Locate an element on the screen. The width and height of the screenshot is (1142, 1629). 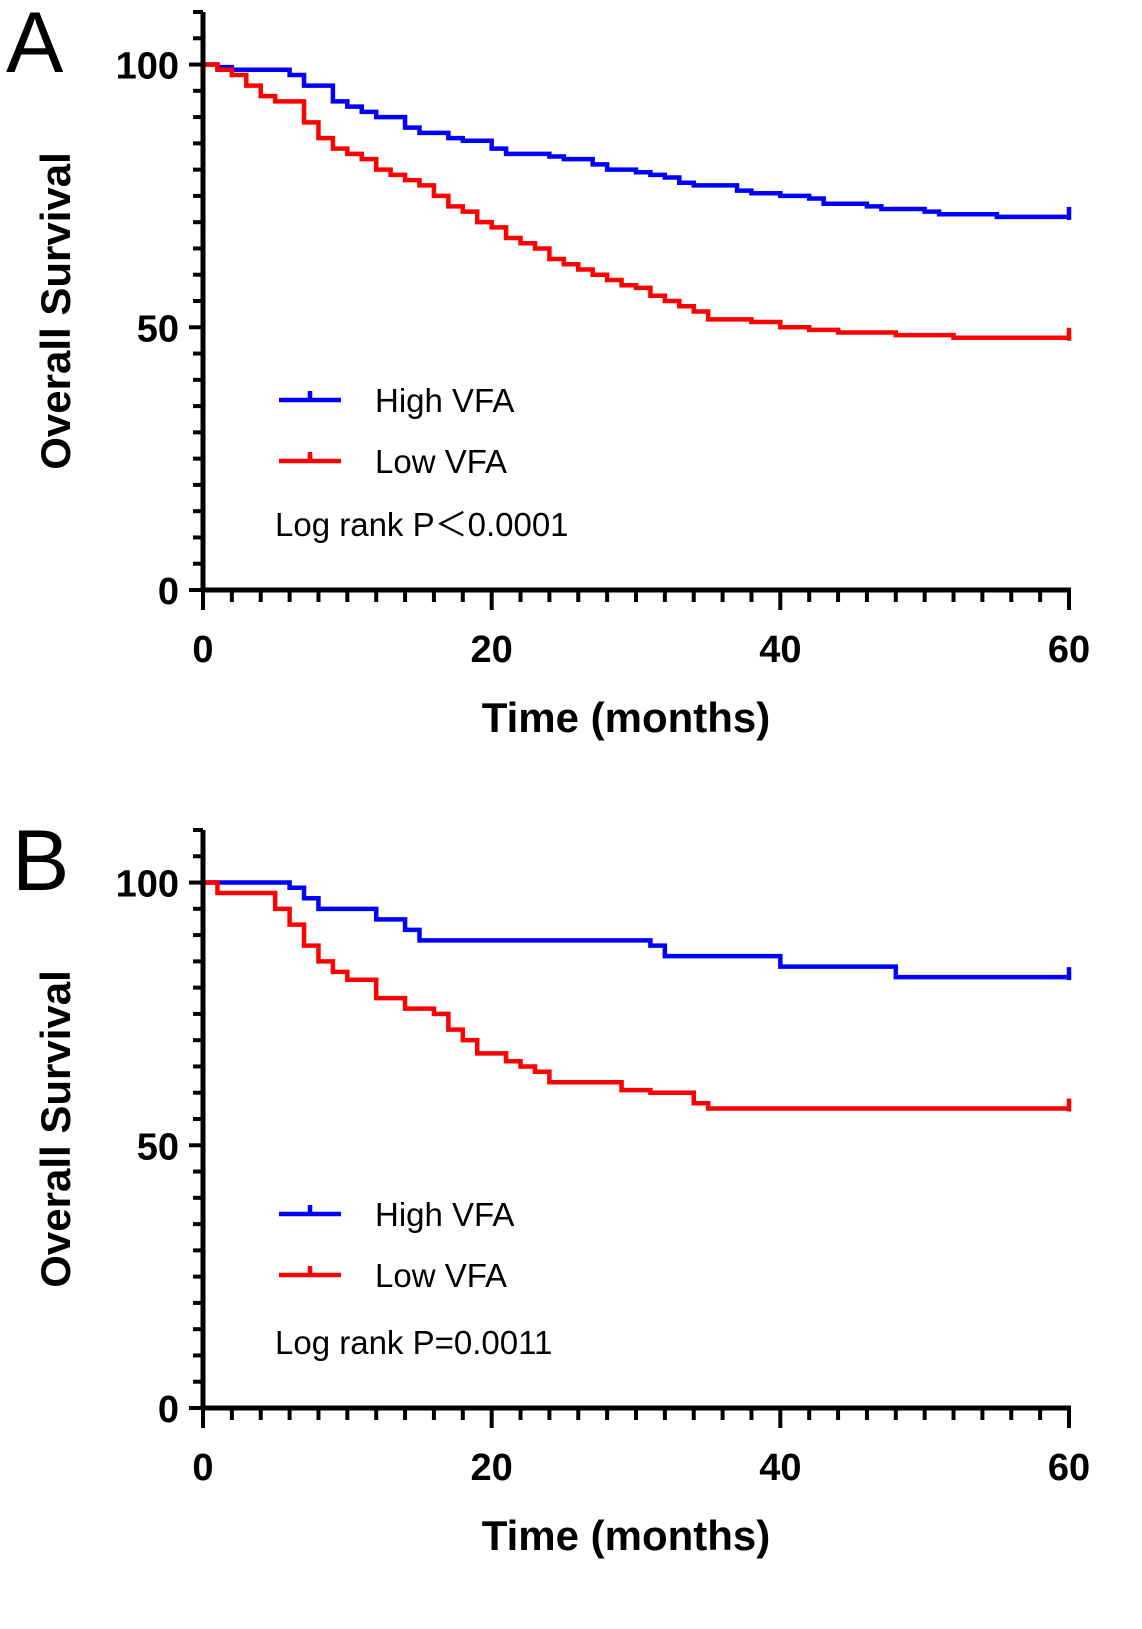
log-rank-annotation: Log rank P=0.0011 is located at coordinates (413, 1342).